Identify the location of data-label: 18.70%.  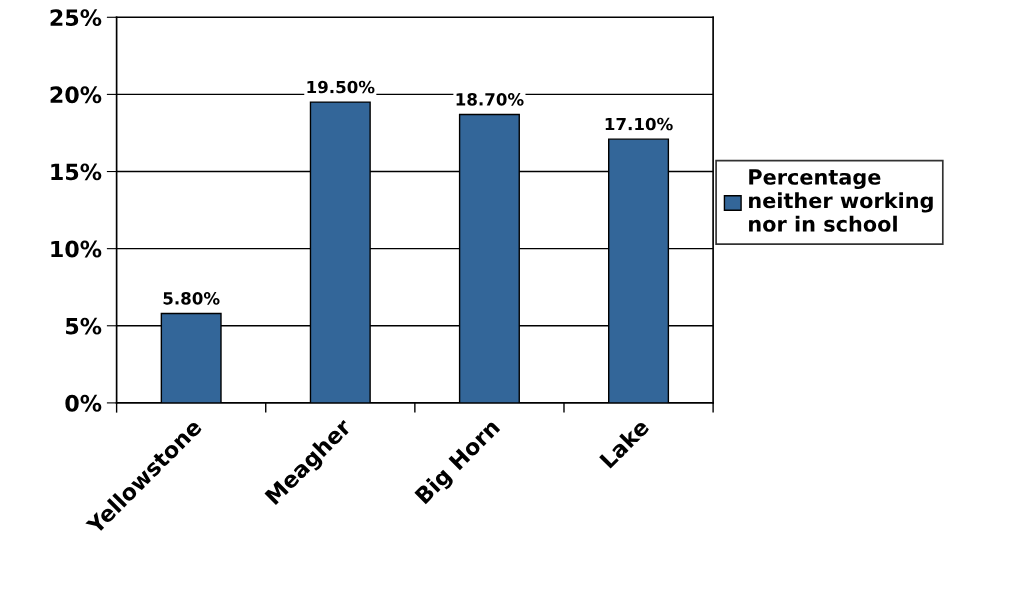
(490, 99).